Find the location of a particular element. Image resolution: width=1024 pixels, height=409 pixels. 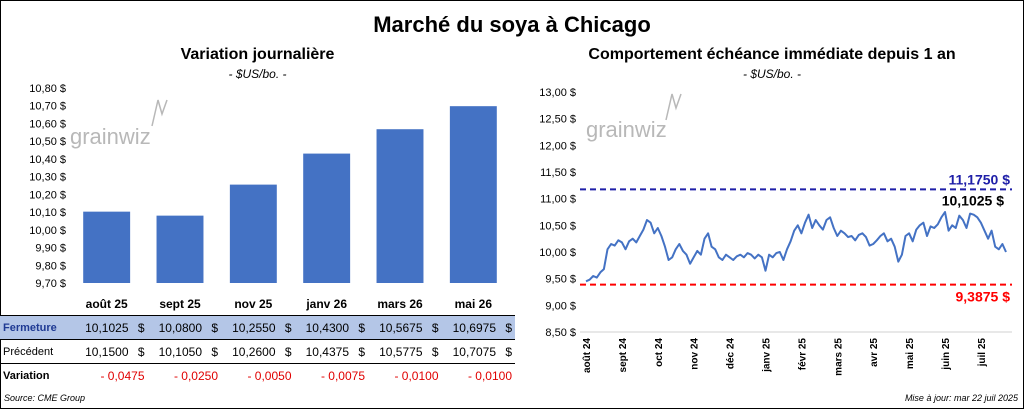

y-tick-label: 10,70 $ is located at coordinates (47, 107).